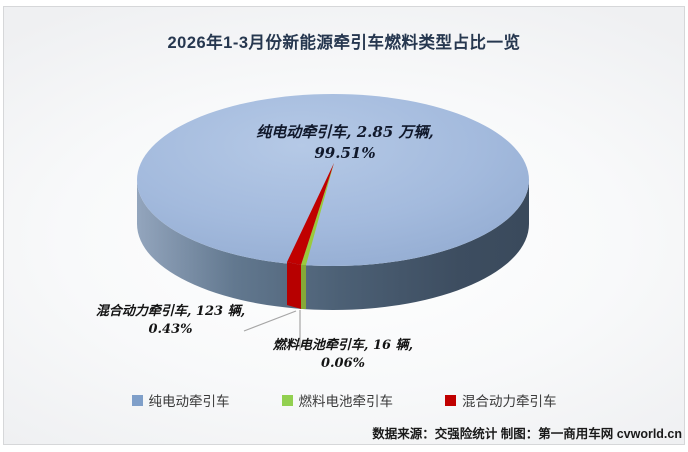 This screenshot has width=688, height=452. I want to click on data-source-credit: 数据来源：交强险统计 制图：第一商用车网 cvworld.cn, so click(527, 434).